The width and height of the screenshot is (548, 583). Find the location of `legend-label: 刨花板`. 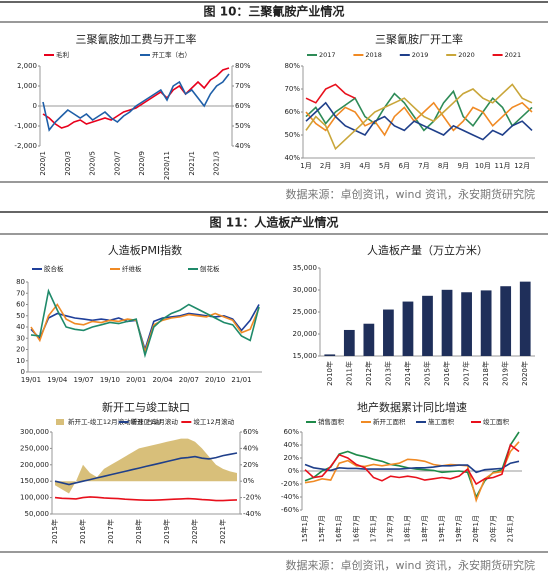

legend-label: 刨花板 is located at coordinates (210, 268).